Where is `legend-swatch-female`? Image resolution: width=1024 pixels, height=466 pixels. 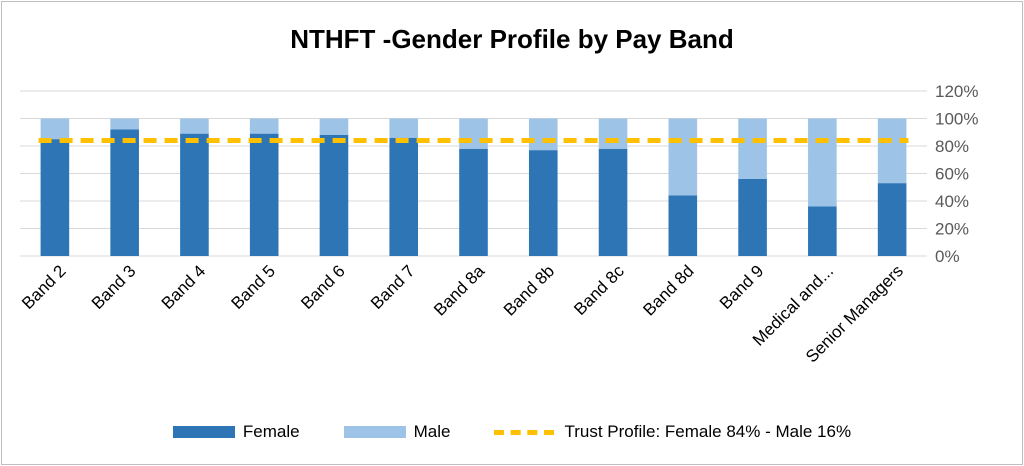
legend-swatch-female is located at coordinates (203, 432).